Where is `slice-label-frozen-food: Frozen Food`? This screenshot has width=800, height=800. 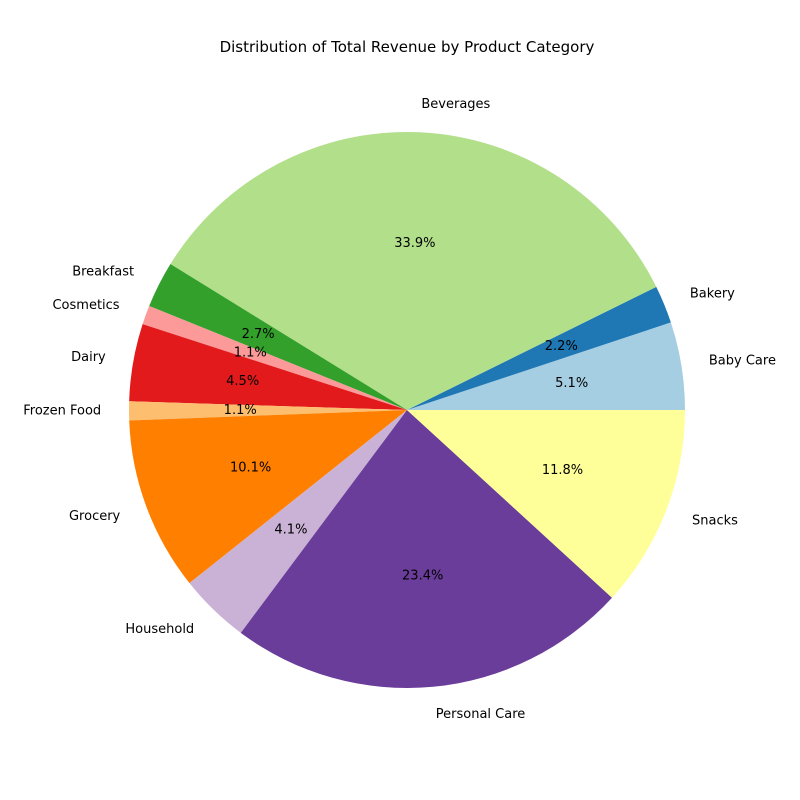 slice-label-frozen-food: Frozen Food is located at coordinates (62, 410).